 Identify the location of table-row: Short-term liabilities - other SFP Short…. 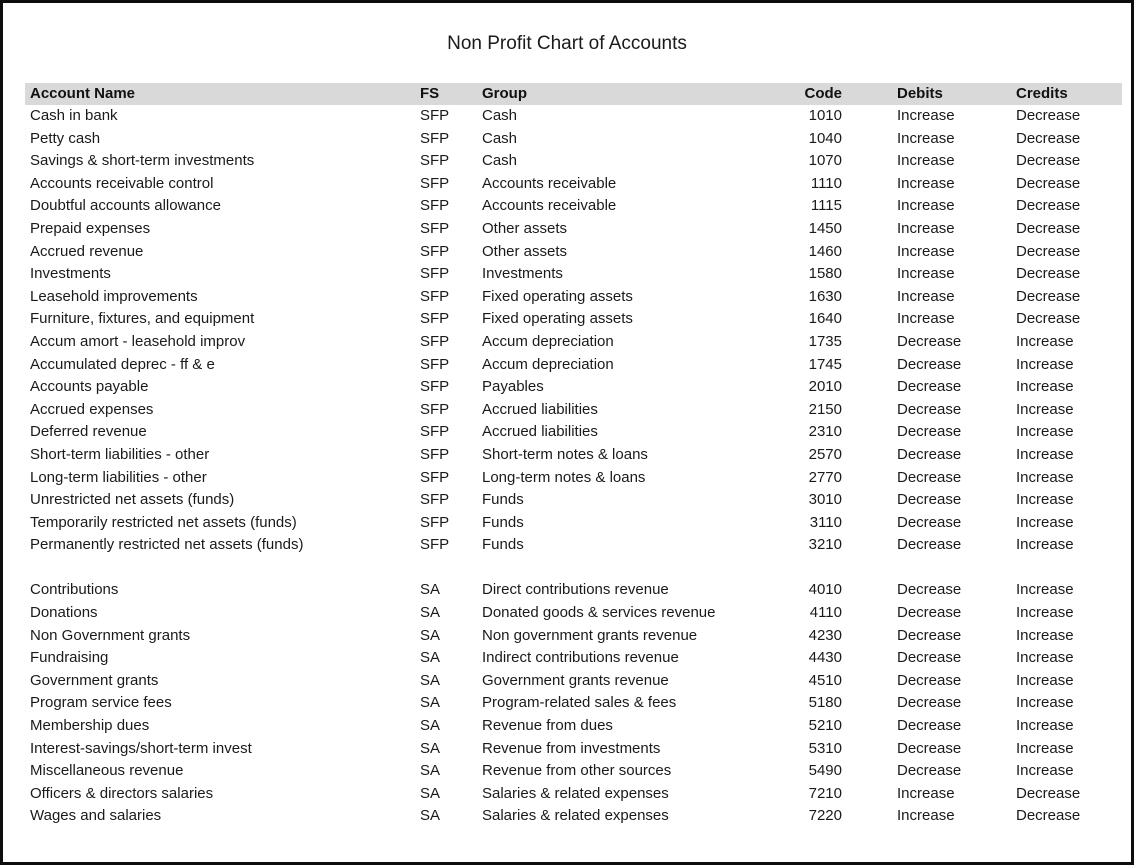
(573, 455).